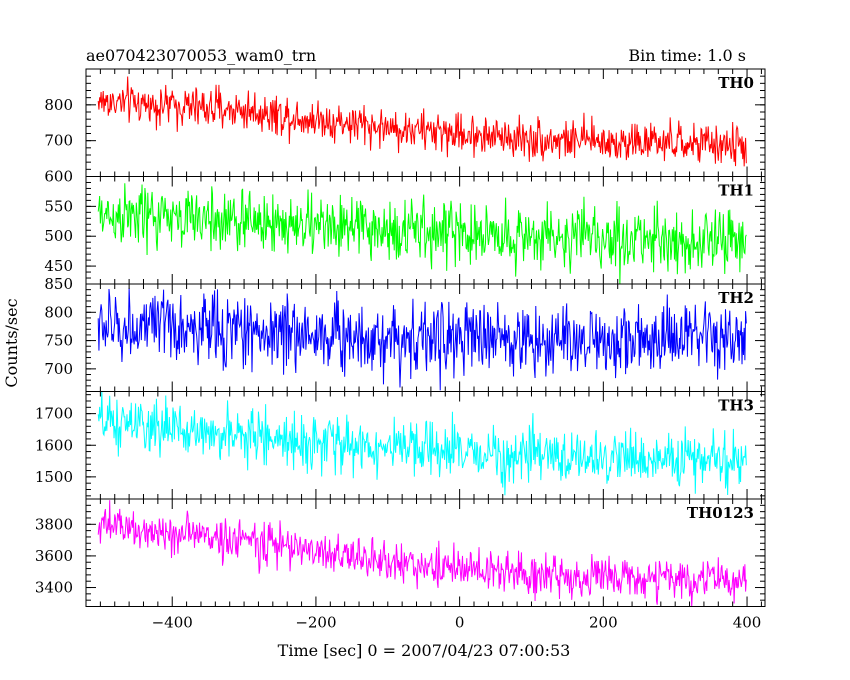 This screenshot has width=850, height=680. I want to click on y-tick-label: 850, so click(58, 284).